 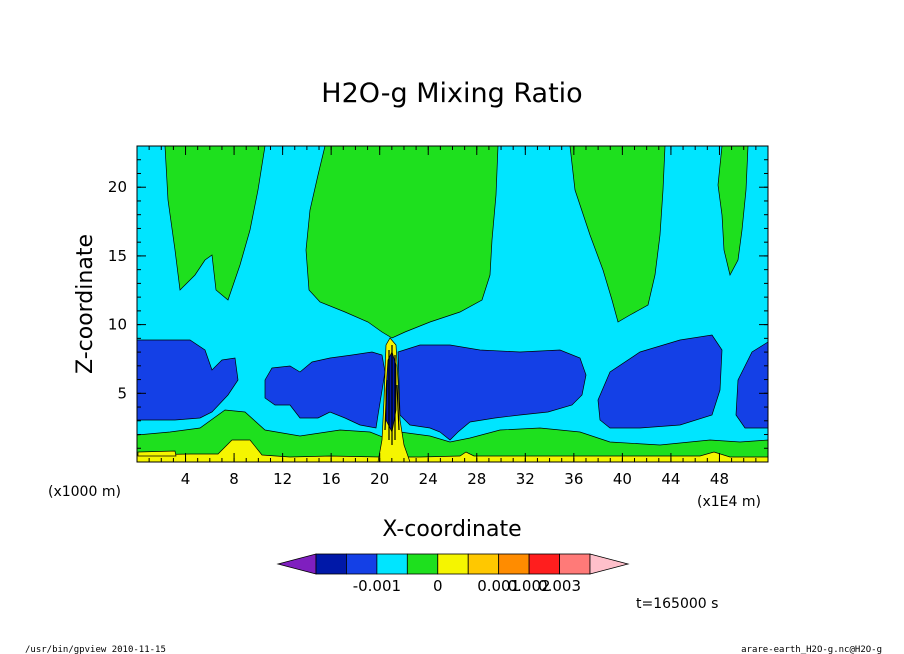 What do you see at coordinates (529, 586) in the screenshot?
I see `colorbar-tick-label: 0.002` at bounding box center [529, 586].